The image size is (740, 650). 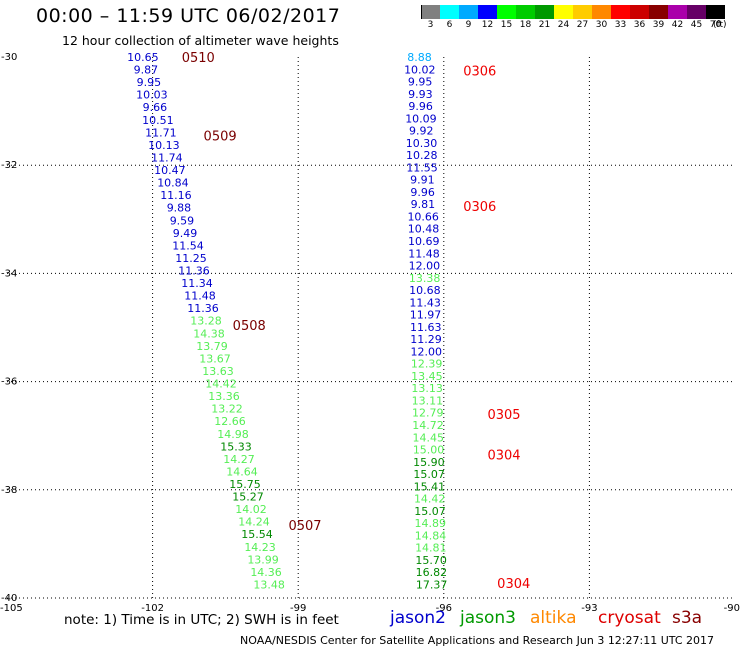 What do you see at coordinates (182, 220) in the screenshot?
I see `wave-height-value: 9.59` at bounding box center [182, 220].